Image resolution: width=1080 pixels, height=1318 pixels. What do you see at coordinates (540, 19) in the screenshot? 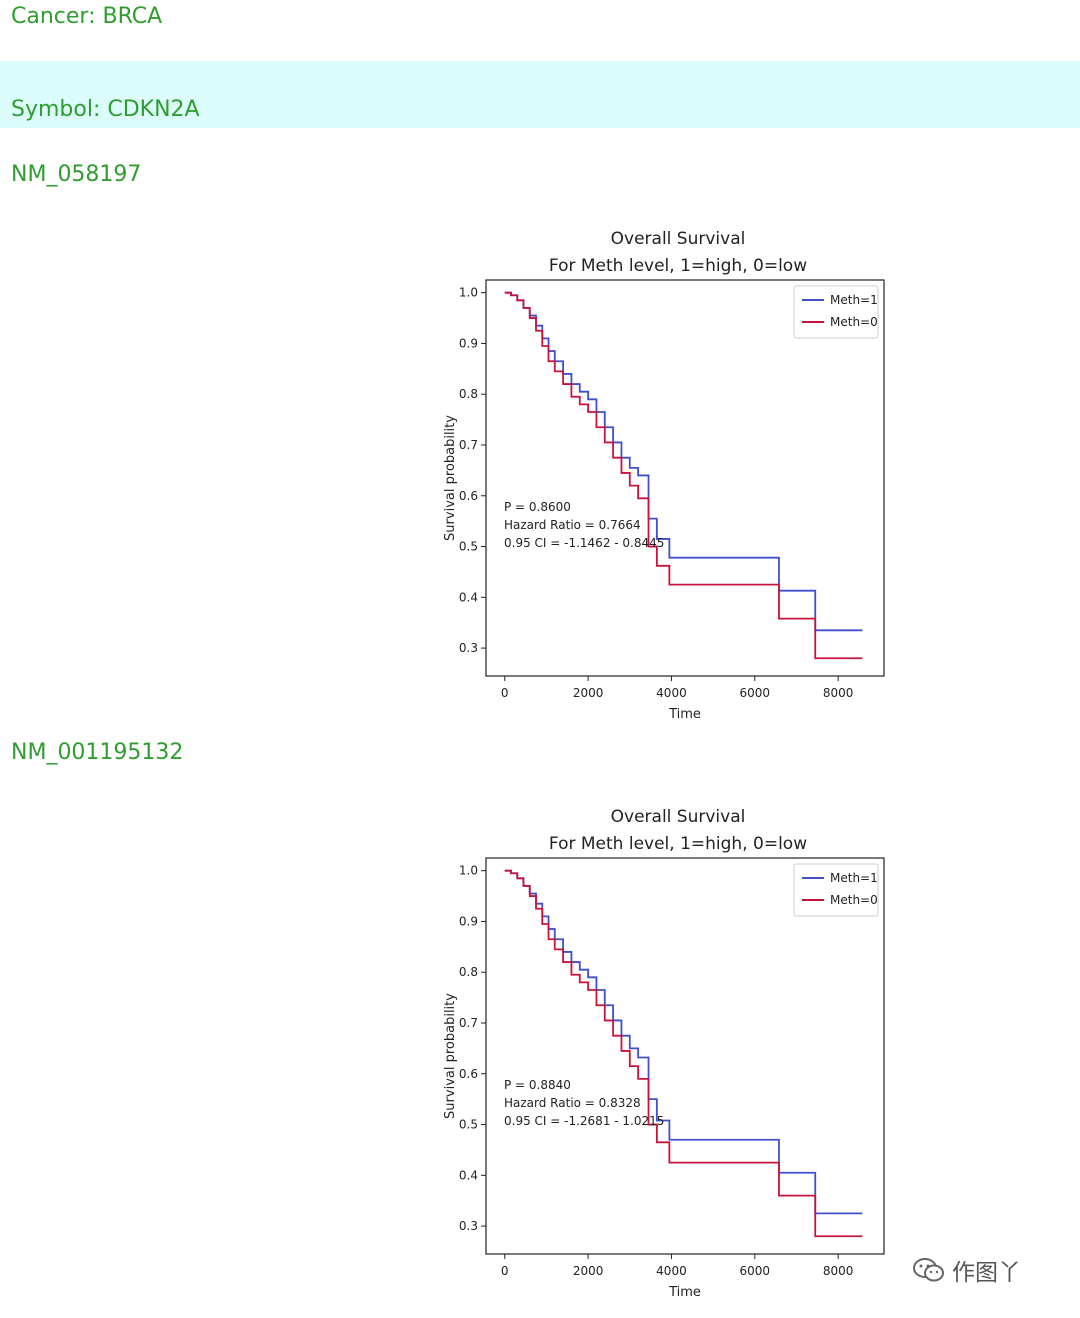
I see `cancer-header: Cancer: BRCA` at bounding box center [540, 19].